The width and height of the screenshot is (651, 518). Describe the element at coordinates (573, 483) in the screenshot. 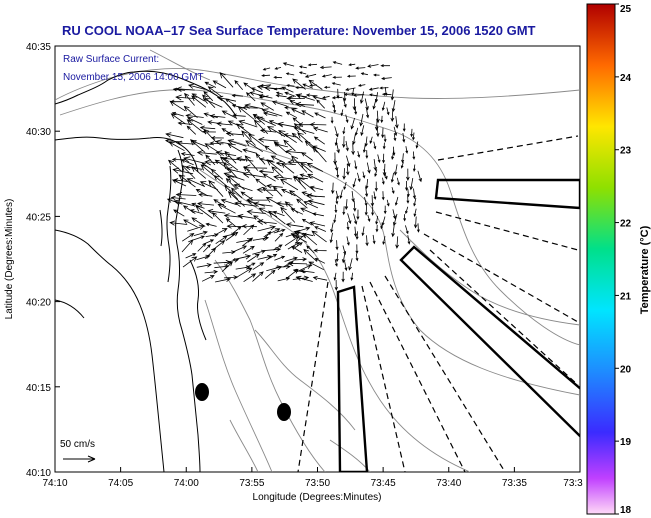

I see `x-tick-label: 73:3` at that location.